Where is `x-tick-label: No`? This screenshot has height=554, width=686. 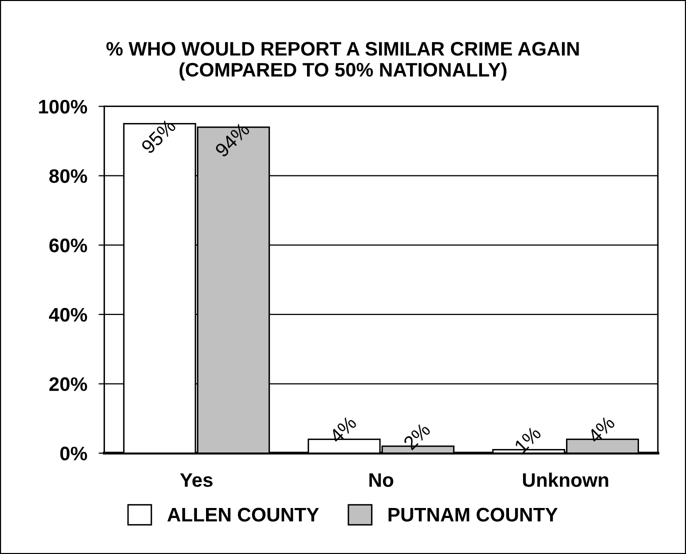 x-tick-label: No is located at coordinates (381, 480).